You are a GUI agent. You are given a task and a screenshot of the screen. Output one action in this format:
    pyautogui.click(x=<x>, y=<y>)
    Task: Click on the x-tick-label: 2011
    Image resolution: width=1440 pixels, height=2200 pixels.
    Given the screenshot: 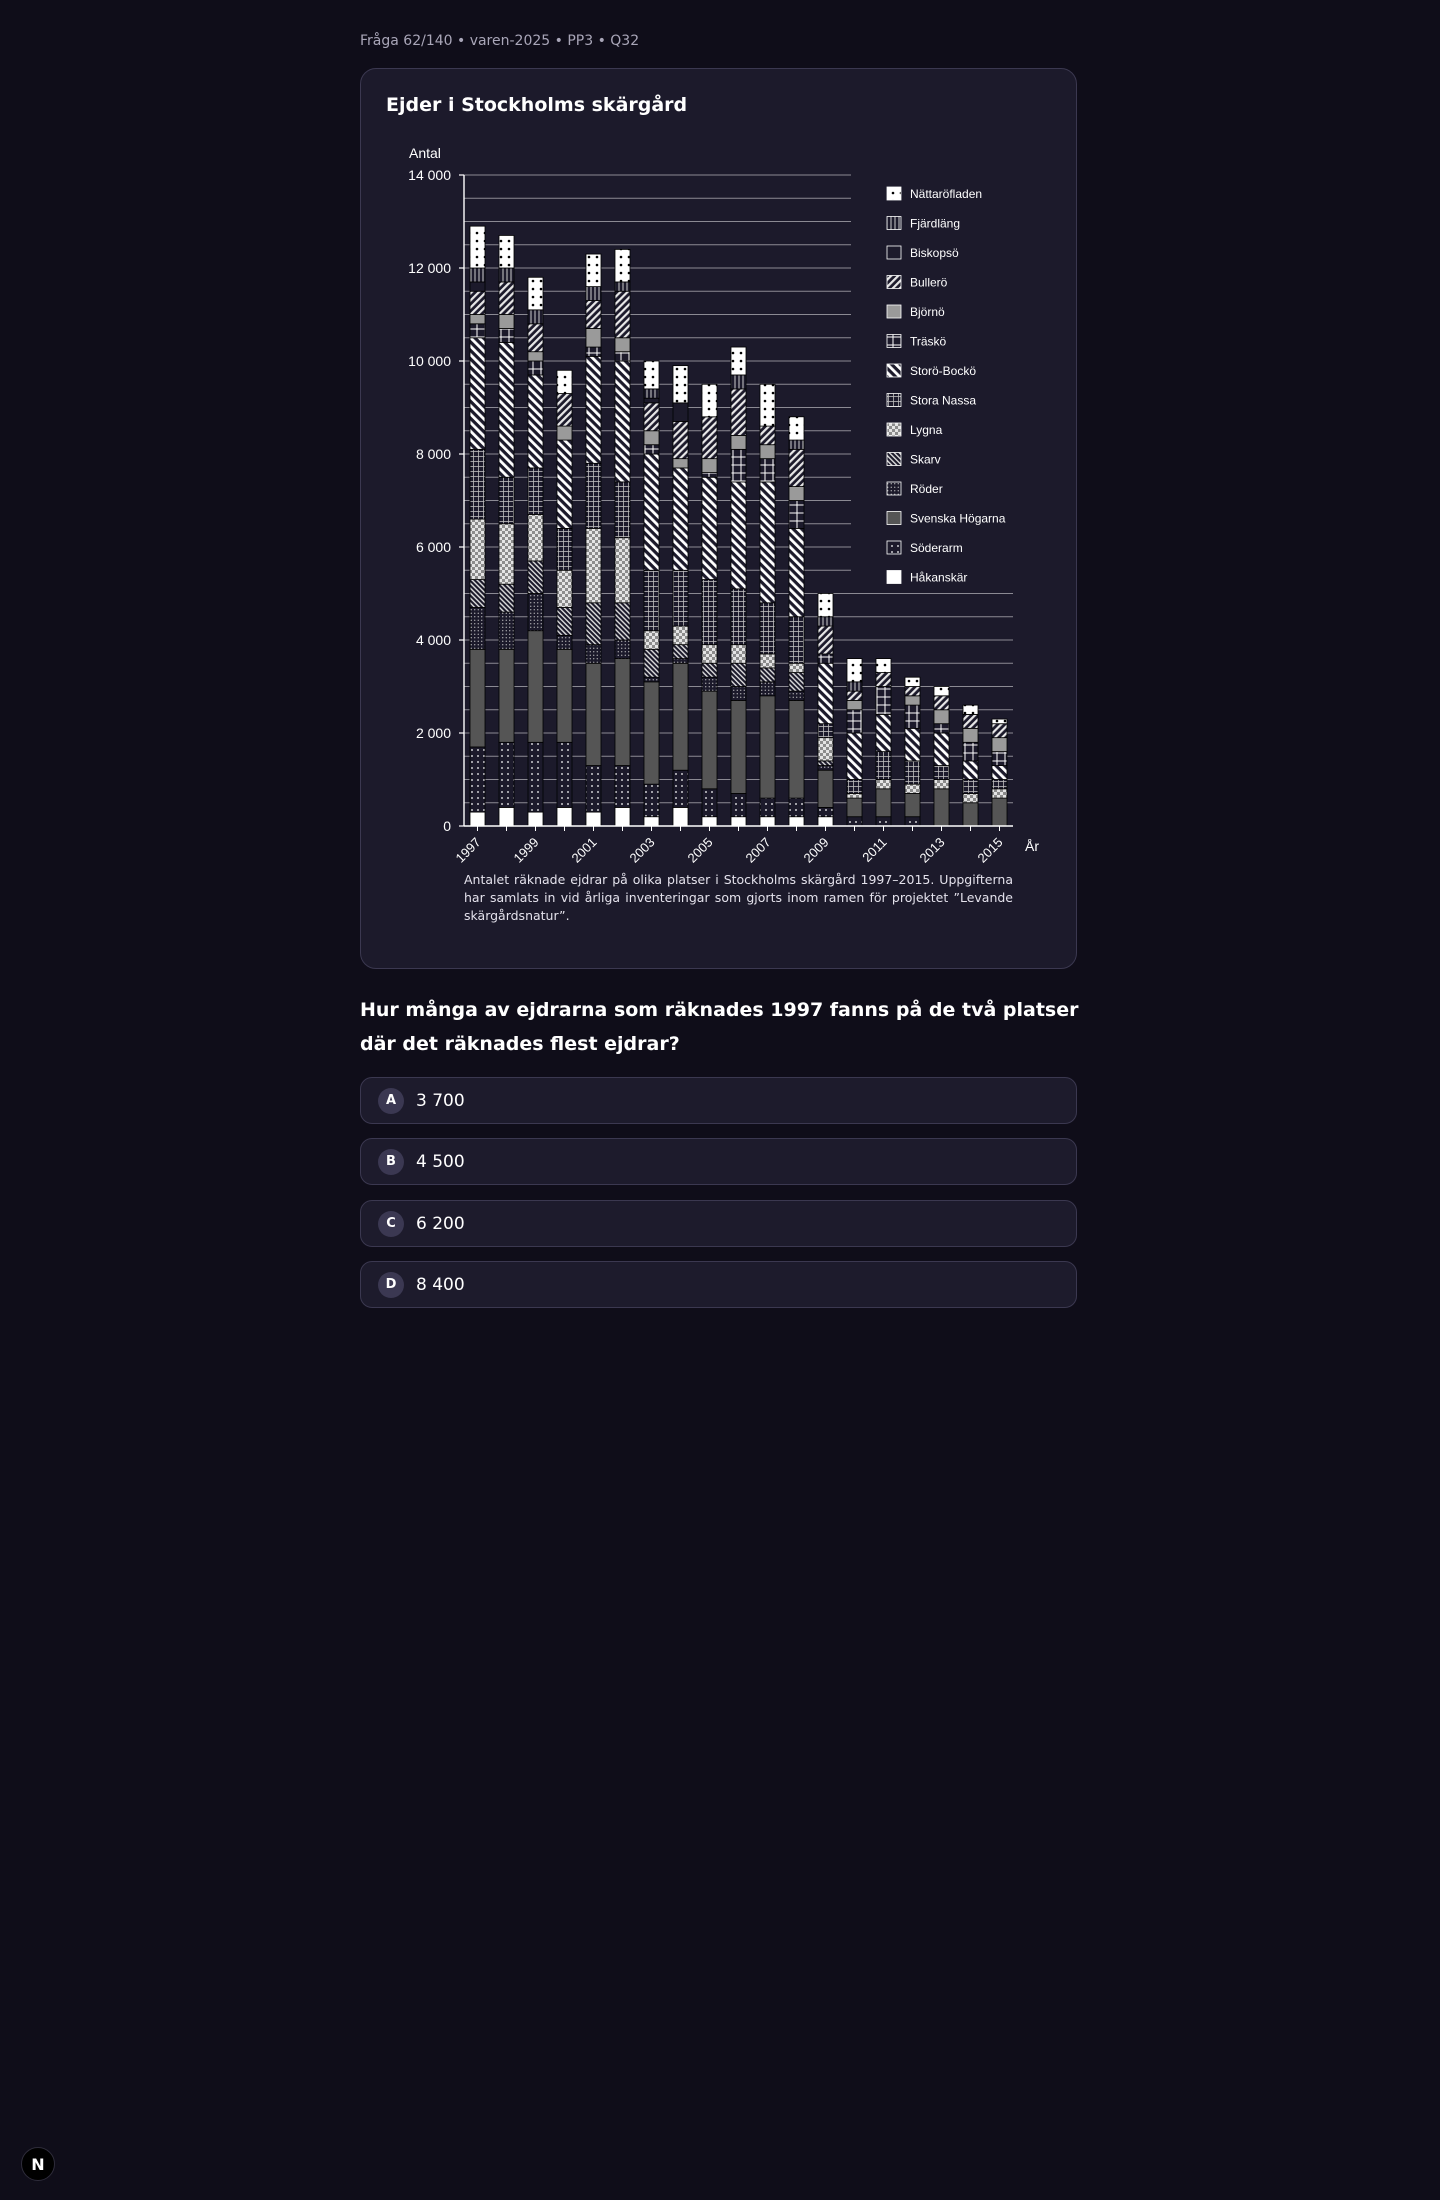 What is the action you would take?
    pyautogui.click(x=874, y=850)
    